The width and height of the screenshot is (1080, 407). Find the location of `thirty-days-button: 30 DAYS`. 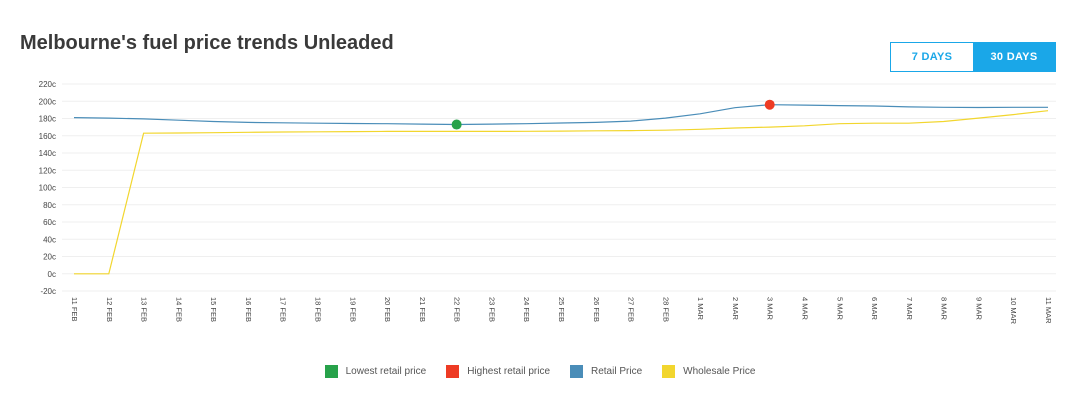

thirty-days-button: 30 DAYS is located at coordinates (1014, 57).